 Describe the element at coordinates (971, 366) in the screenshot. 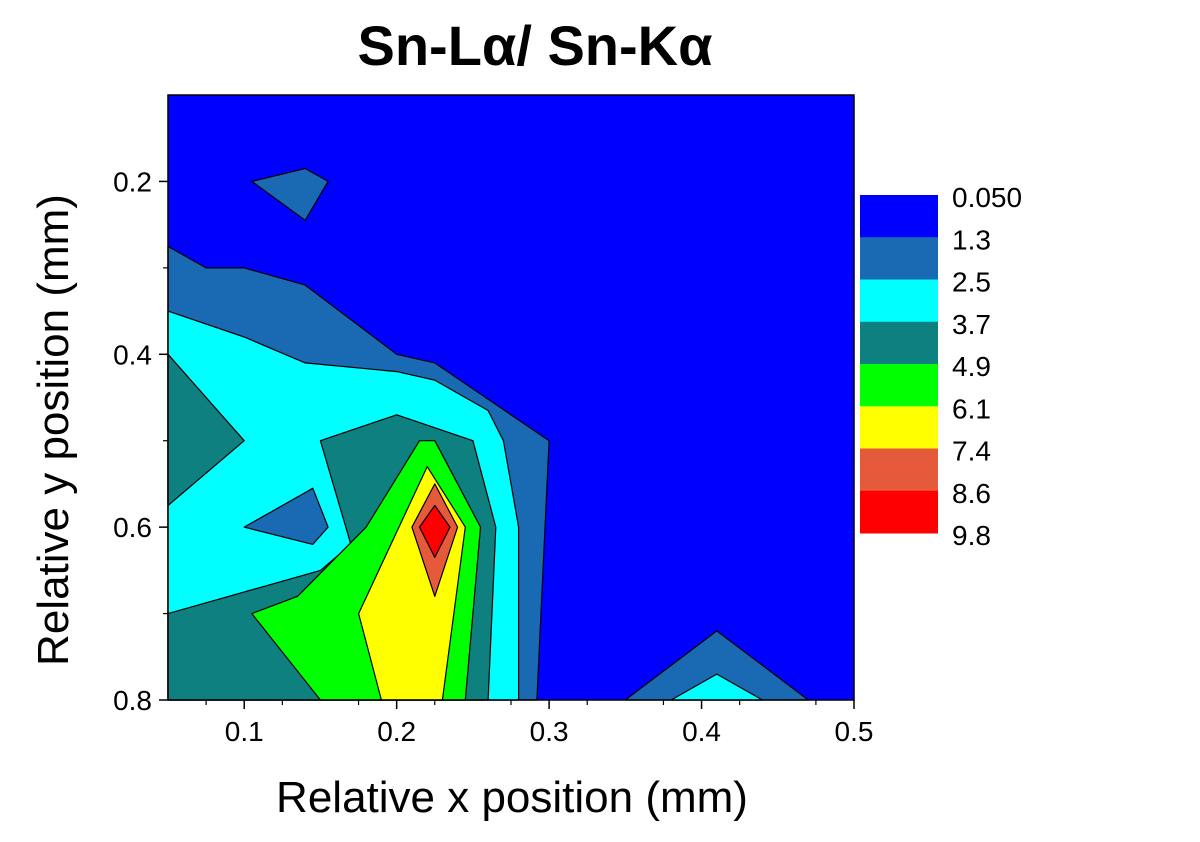

I see `legend-label: 4.9` at that location.